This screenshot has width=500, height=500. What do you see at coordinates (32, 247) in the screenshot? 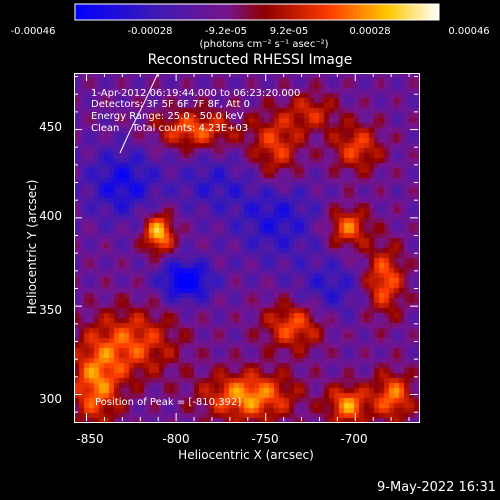
I see `y-axis-label: Heliocentric Y (arcsec)` at bounding box center [32, 247].